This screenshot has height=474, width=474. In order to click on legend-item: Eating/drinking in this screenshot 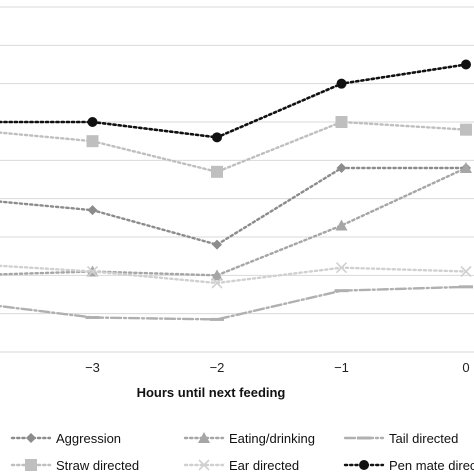, I will do `click(249, 438)`.